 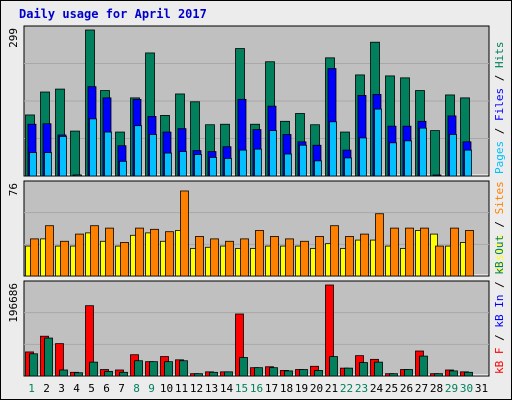 I want to click on x-tick-label: 5, so click(x=91, y=388).